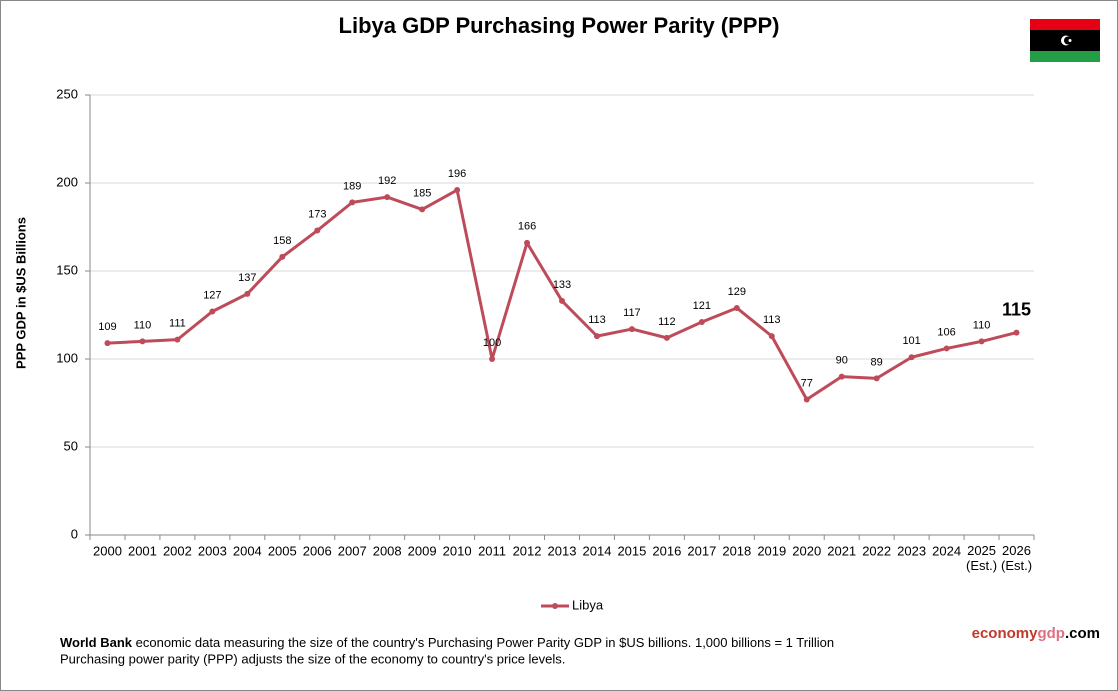 This screenshot has width=1118, height=691. Describe the element at coordinates (282, 241) in the screenshot. I see `data-label: 158` at that location.